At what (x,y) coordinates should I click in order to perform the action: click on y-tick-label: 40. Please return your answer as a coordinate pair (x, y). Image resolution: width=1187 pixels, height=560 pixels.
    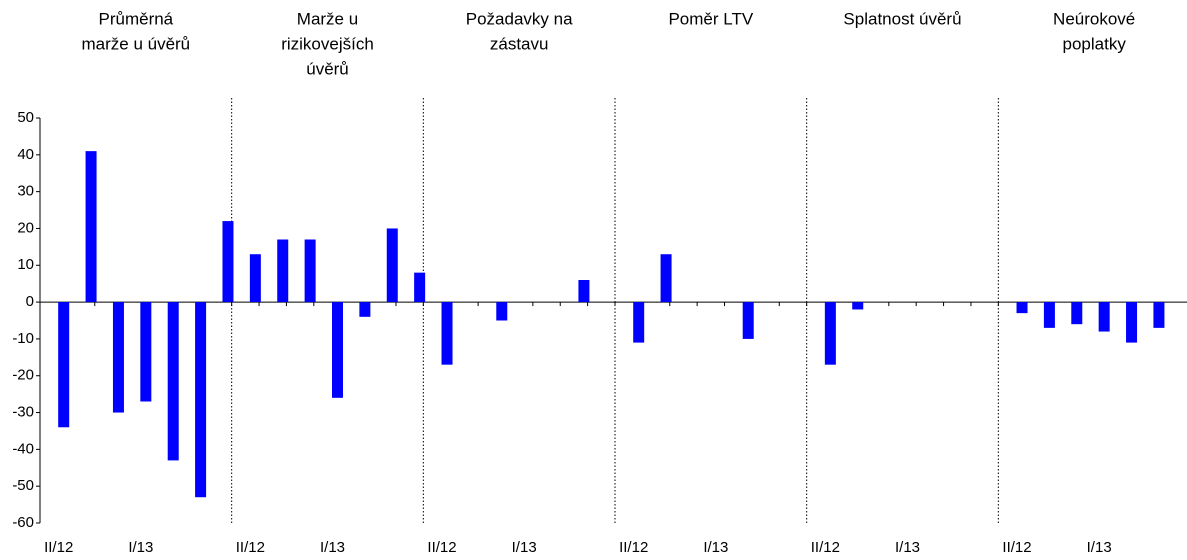
    Looking at the image, I should click on (25, 154).